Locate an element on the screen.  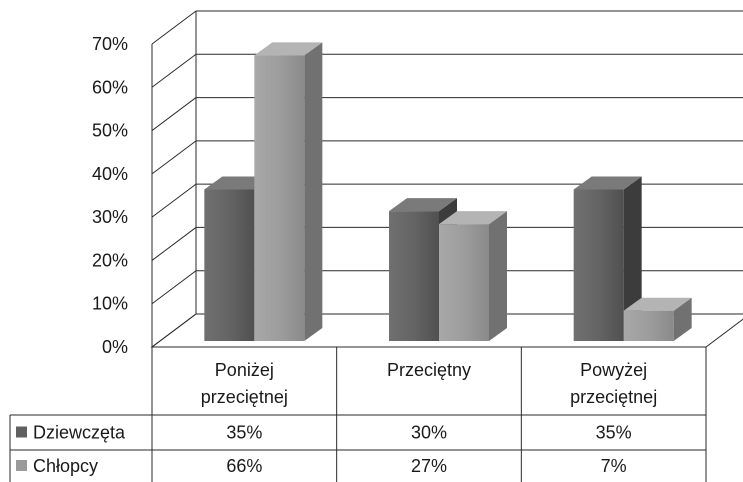
y-tick-label: 0% is located at coordinates (115, 347).